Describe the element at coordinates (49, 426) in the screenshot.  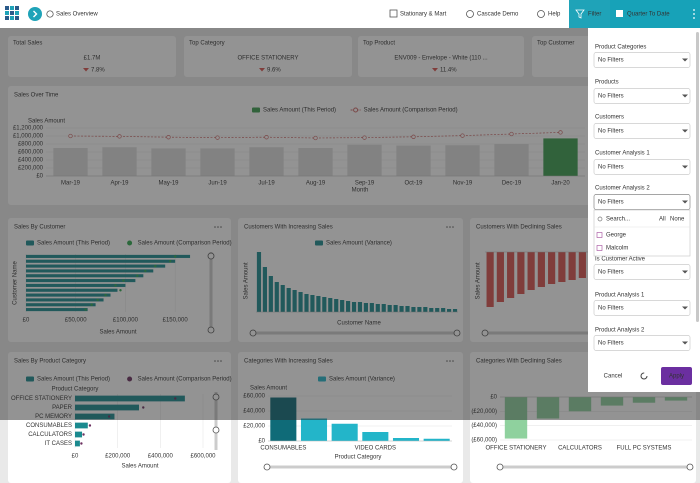
I see `y-tick-label: CONSUMABLES` at that location.